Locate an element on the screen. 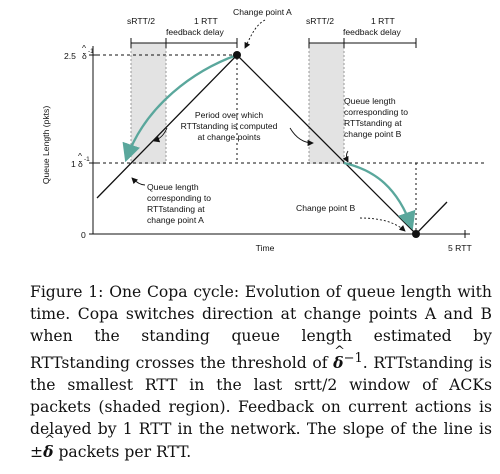  srtt-left-label: sRTT/2 is located at coordinates (141, 21).